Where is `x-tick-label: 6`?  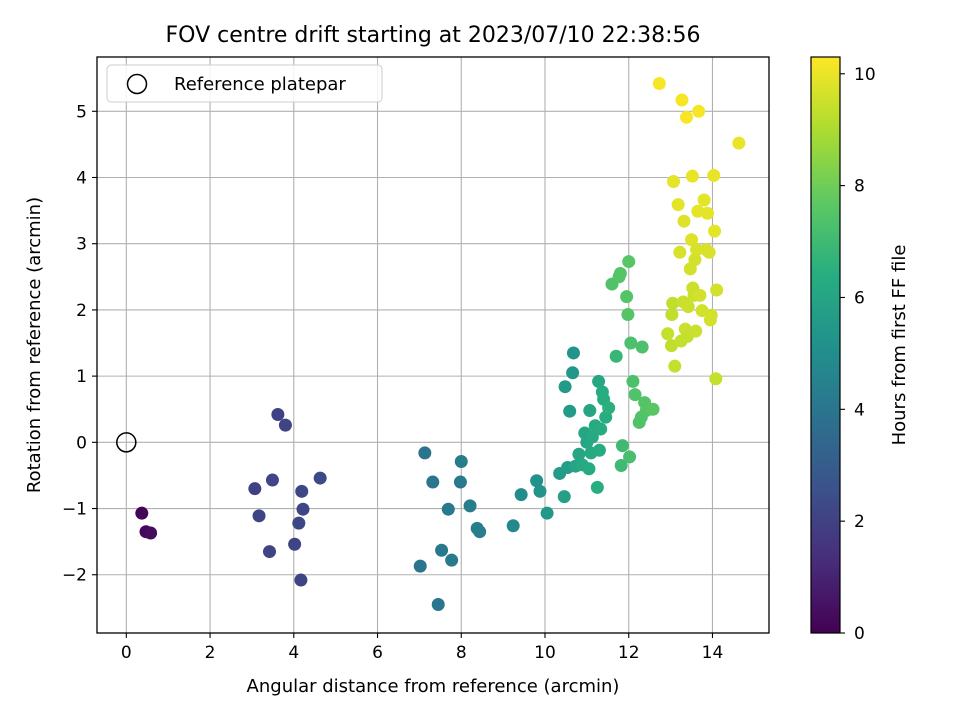
x-tick-label: 6 is located at coordinates (377, 653).